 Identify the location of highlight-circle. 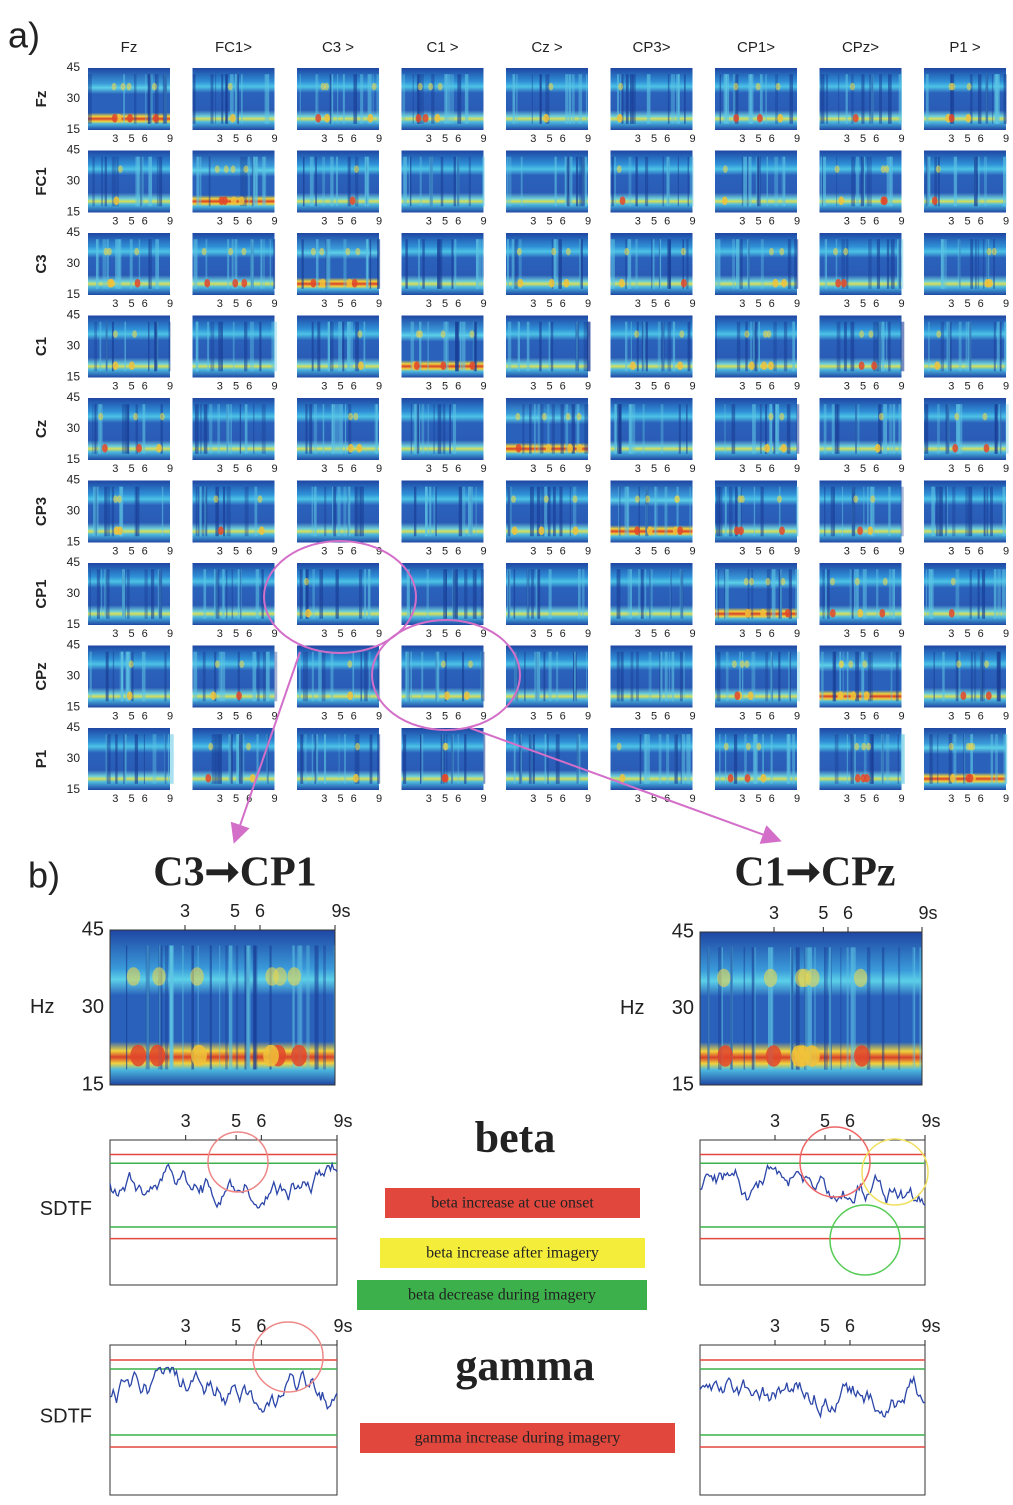
(340, 597).